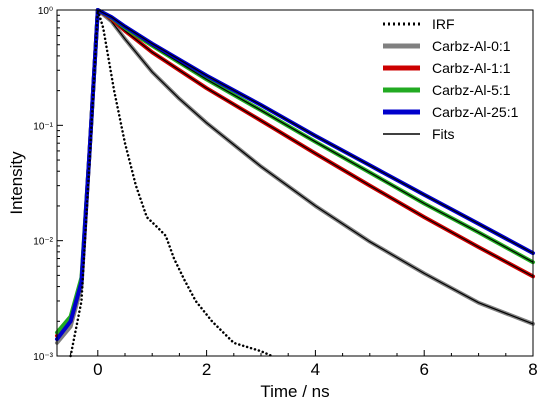 The height and width of the screenshot is (405, 539). I want to click on legend-label: Fits, so click(443, 134).